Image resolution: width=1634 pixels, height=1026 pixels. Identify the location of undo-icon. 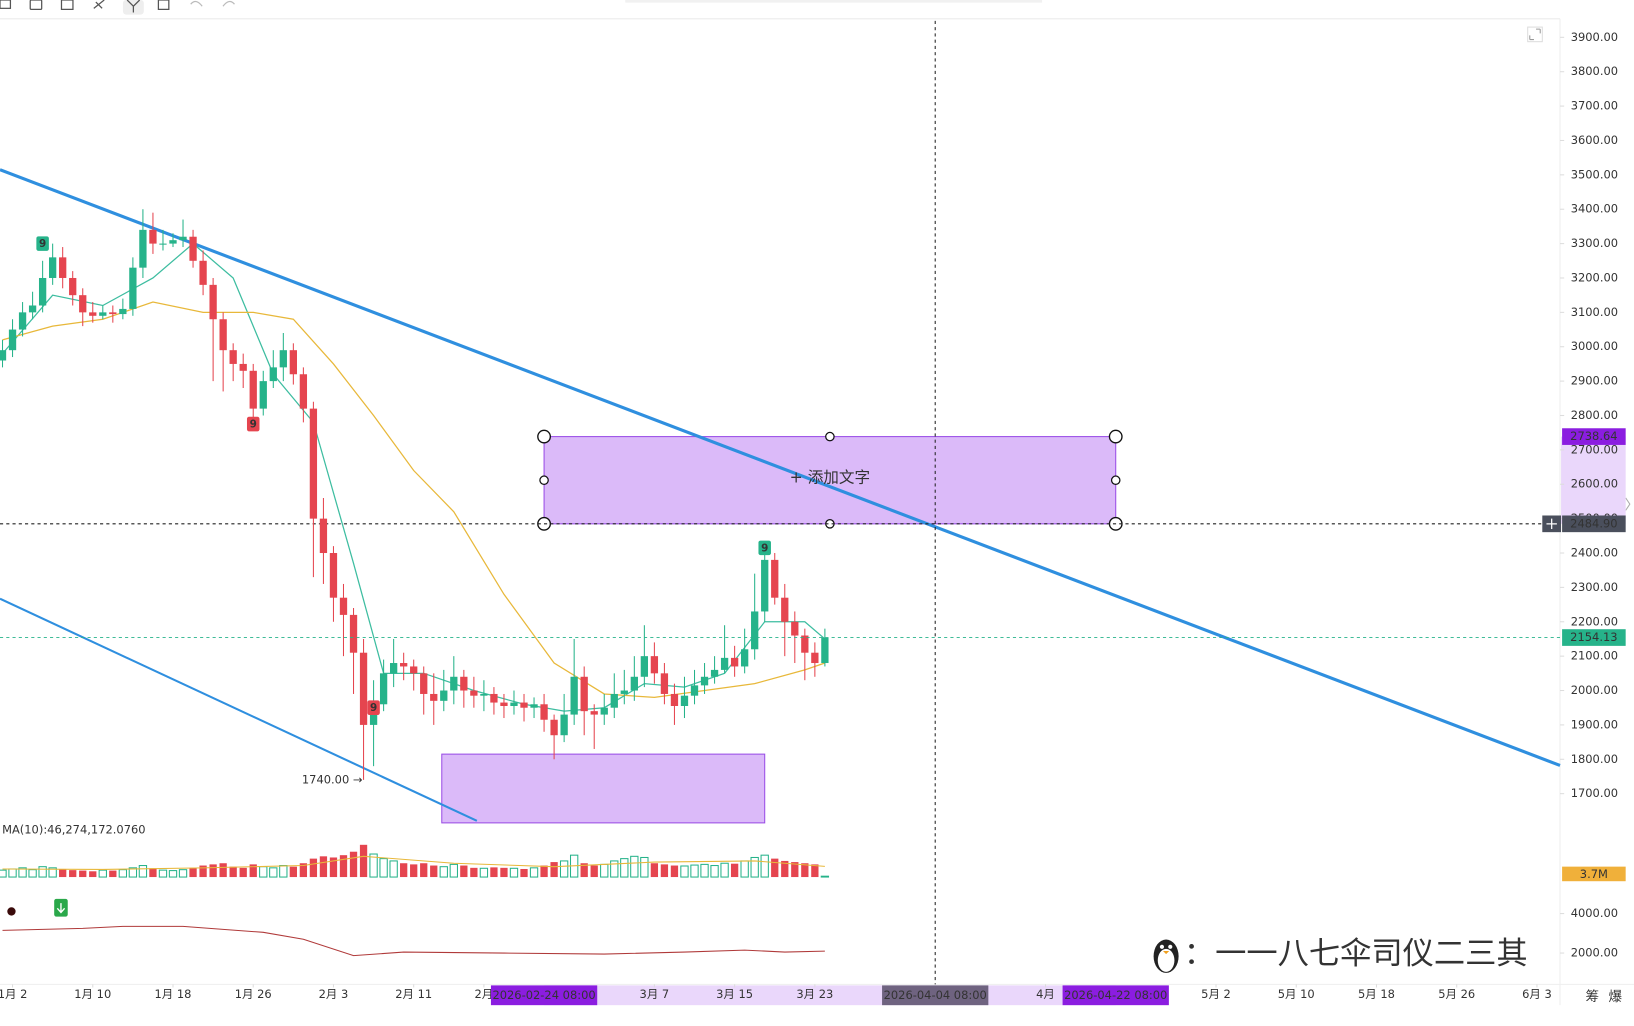
(196, 3).